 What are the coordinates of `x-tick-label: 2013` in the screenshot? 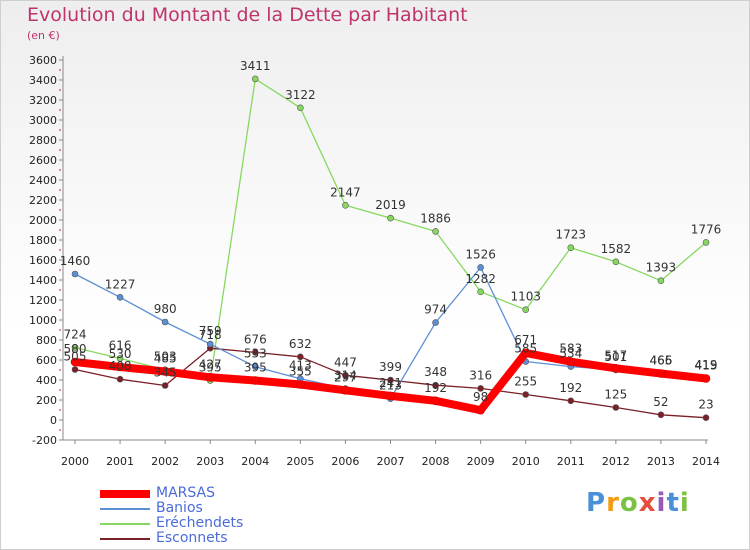 It's located at (661, 461).